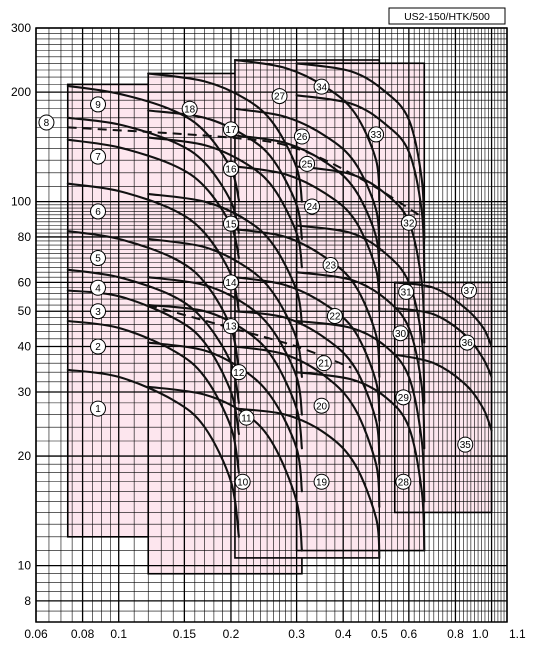  Describe the element at coordinates (246, 418) in the screenshot. I see `curve-label-11: 11` at that location.